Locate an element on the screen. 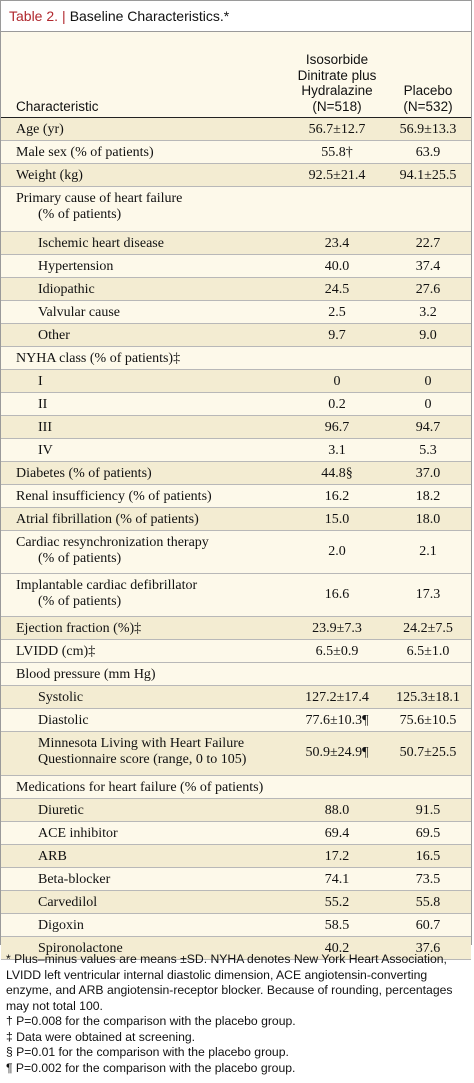 The width and height of the screenshot is (474, 1083). table-title: Baseline Characteristics.* is located at coordinates (149, 16).